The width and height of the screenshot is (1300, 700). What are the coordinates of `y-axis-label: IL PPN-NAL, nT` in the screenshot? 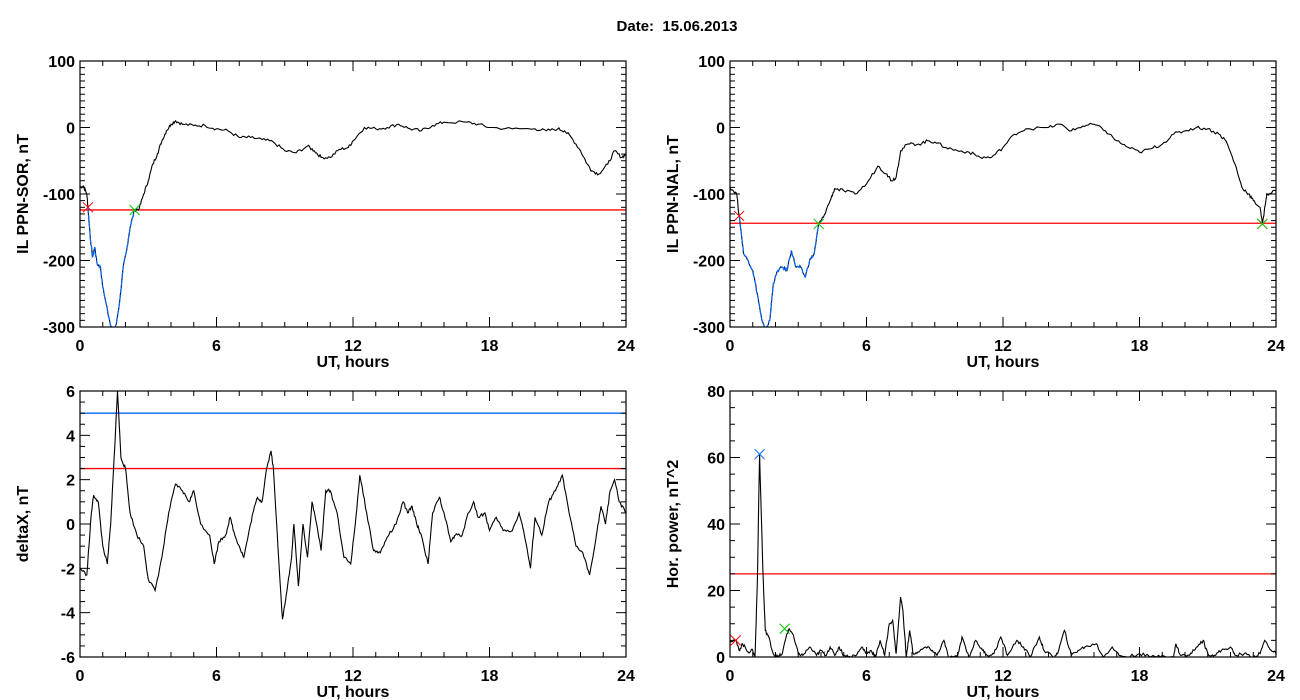 It's located at (673, 194).